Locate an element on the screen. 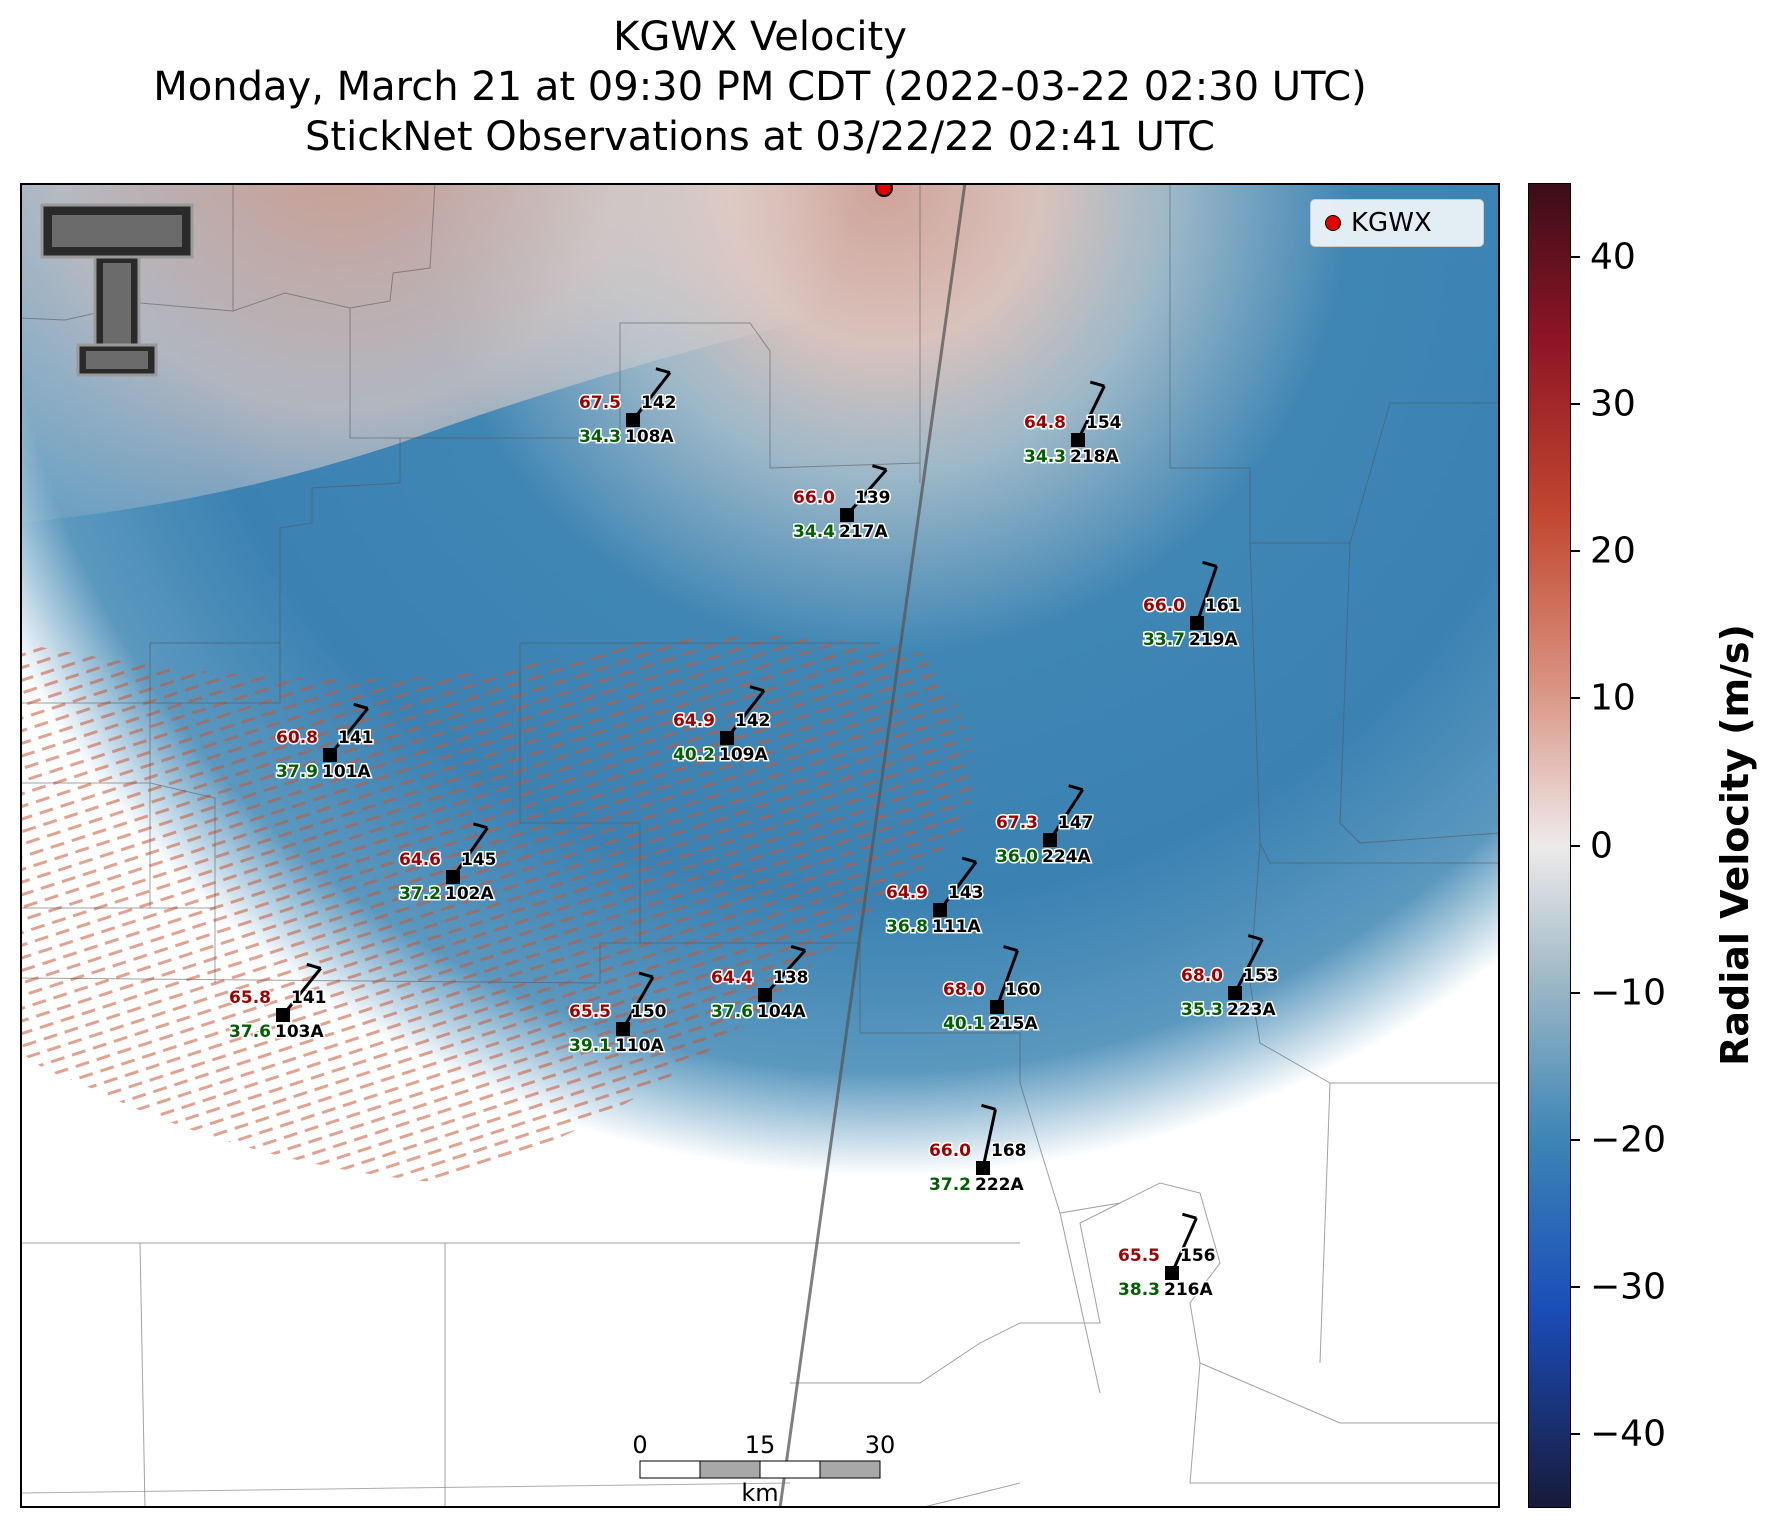 This screenshot has height=1525, width=1773. station-wind-direction: 143 is located at coordinates (966, 893).